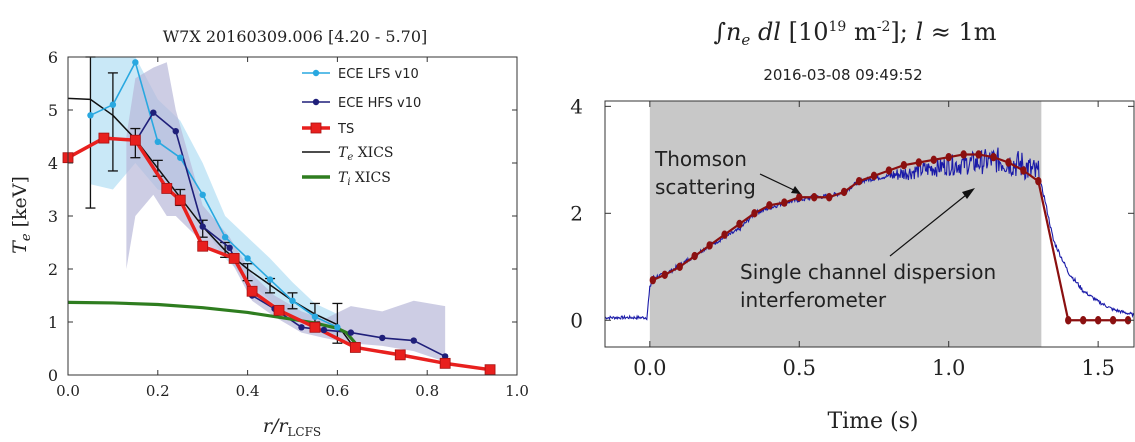 This screenshot has height=442, width=1135. What do you see at coordinates (360, 74) in the screenshot?
I see `legend-item-ece-lfs: ECE LFS v10` at bounding box center [360, 74].